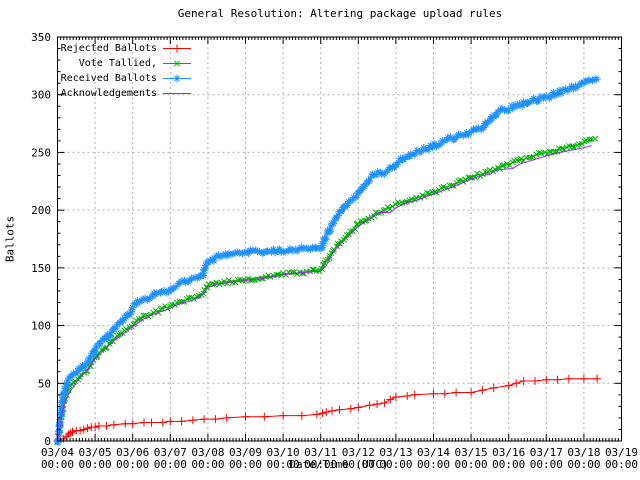  I want to click on legend-item-acknowledgements: Acknowledgements, so click(126, 93).